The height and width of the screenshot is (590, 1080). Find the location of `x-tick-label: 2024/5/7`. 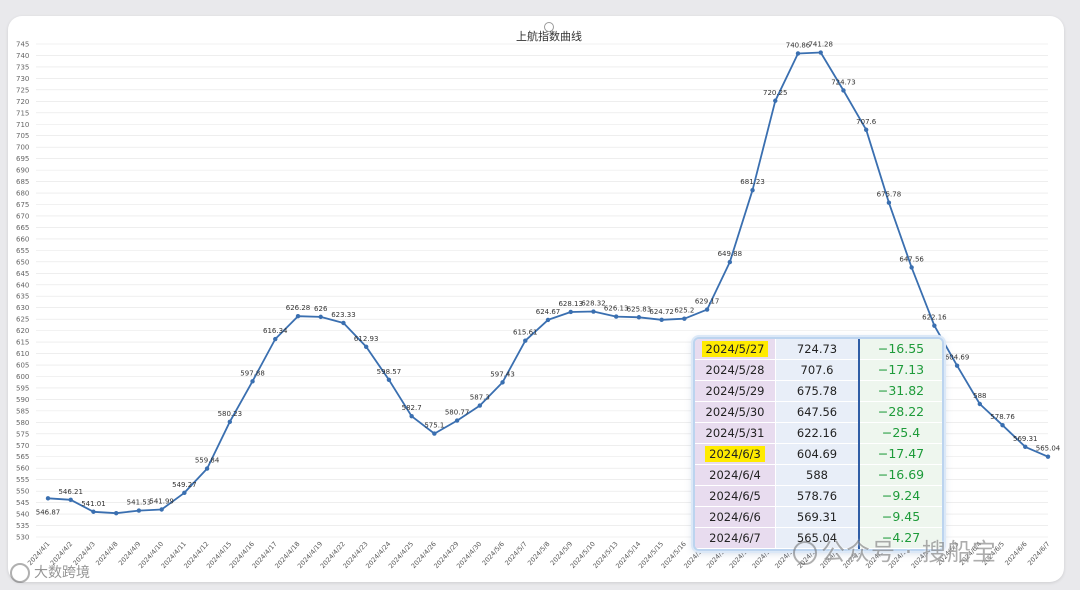

x-tick-label: 2024/5/7 is located at coordinates (515, 553).